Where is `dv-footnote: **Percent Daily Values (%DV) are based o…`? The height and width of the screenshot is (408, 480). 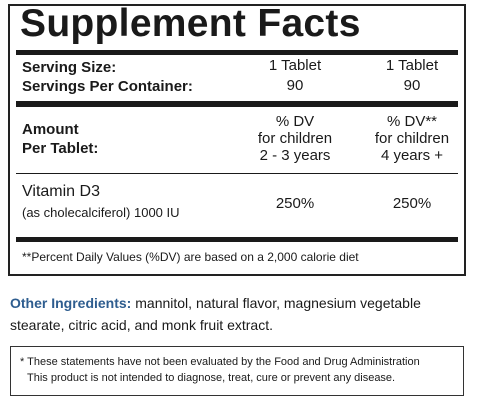
dv-footnote: **Percent Daily Values (%DV) are based o… is located at coordinates (190, 257).